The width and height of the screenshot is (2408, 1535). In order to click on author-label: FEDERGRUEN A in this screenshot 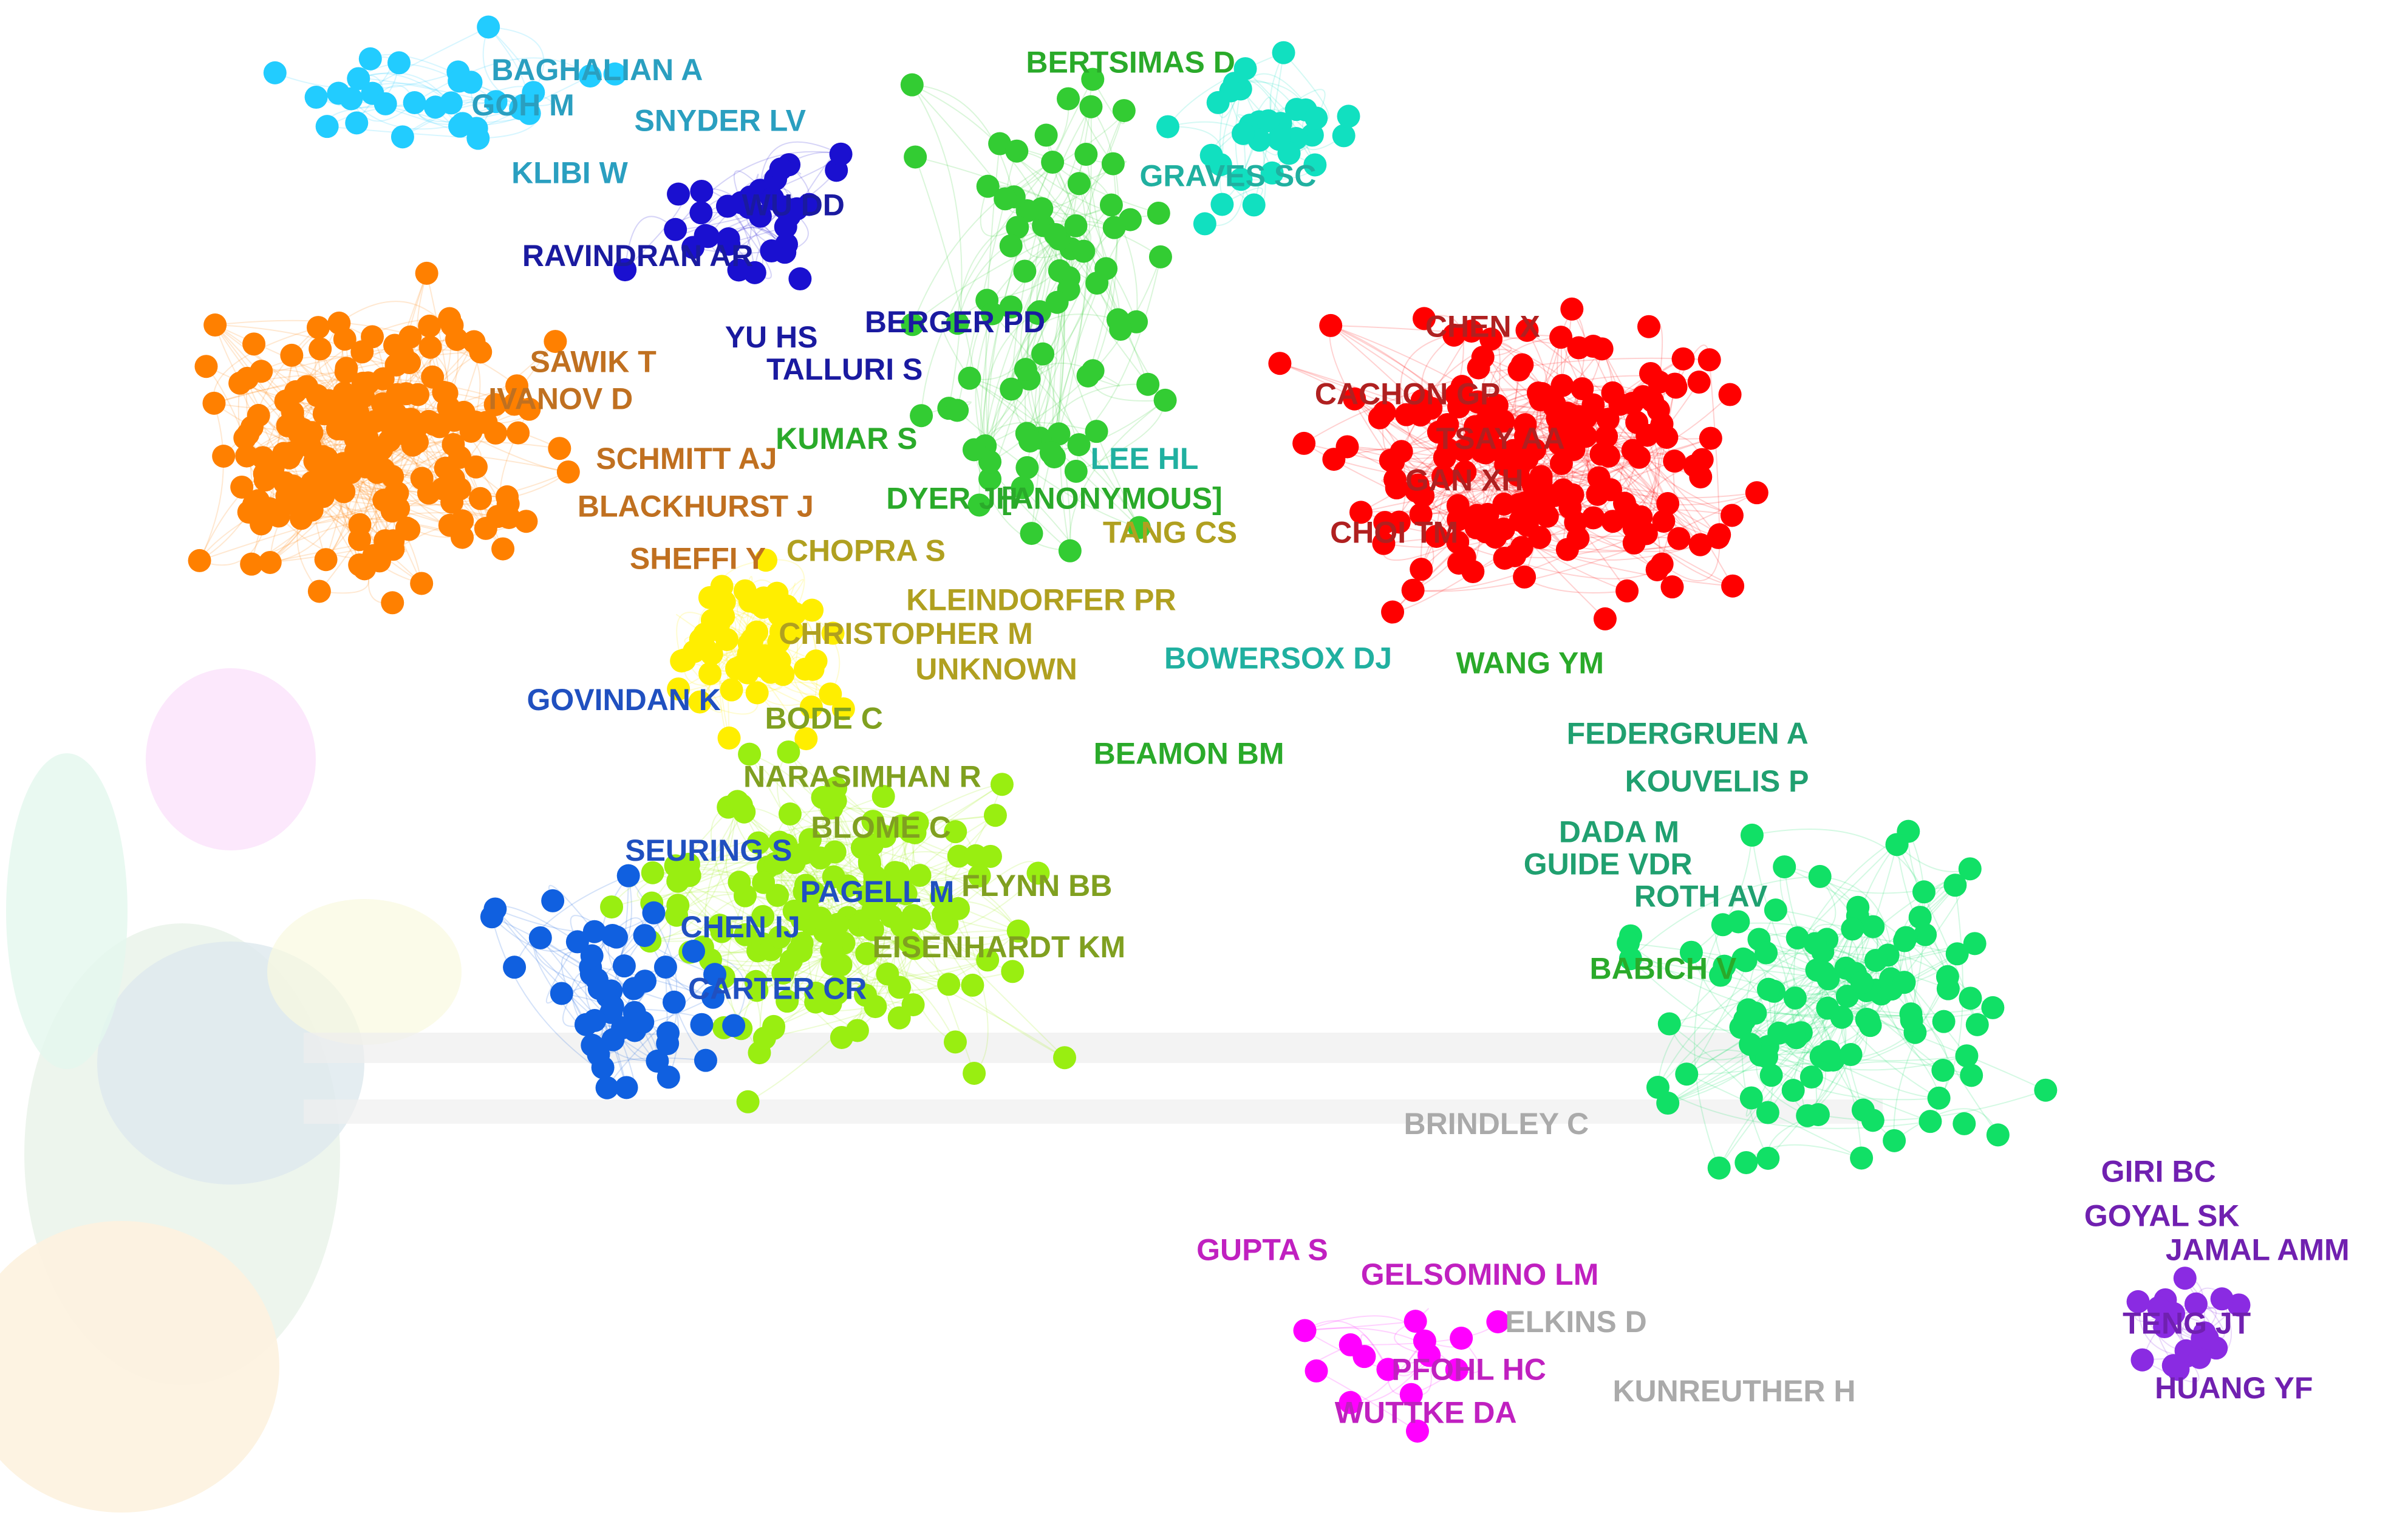, I will do `click(1688, 734)`.